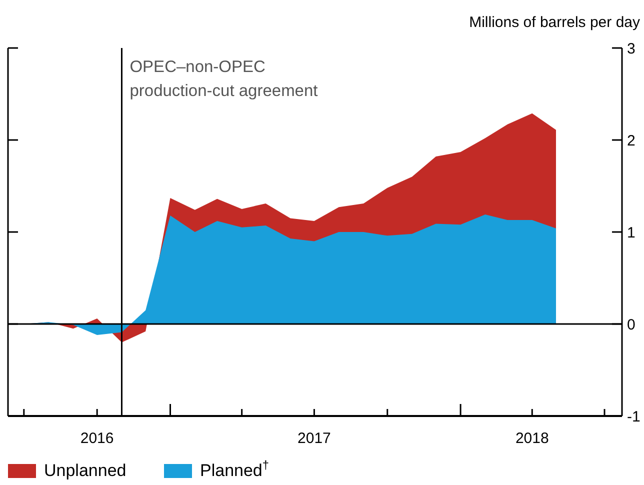 This screenshot has width=644, height=485. Describe the element at coordinates (633, 417) in the screenshot. I see `y-tick-label: -1` at that location.